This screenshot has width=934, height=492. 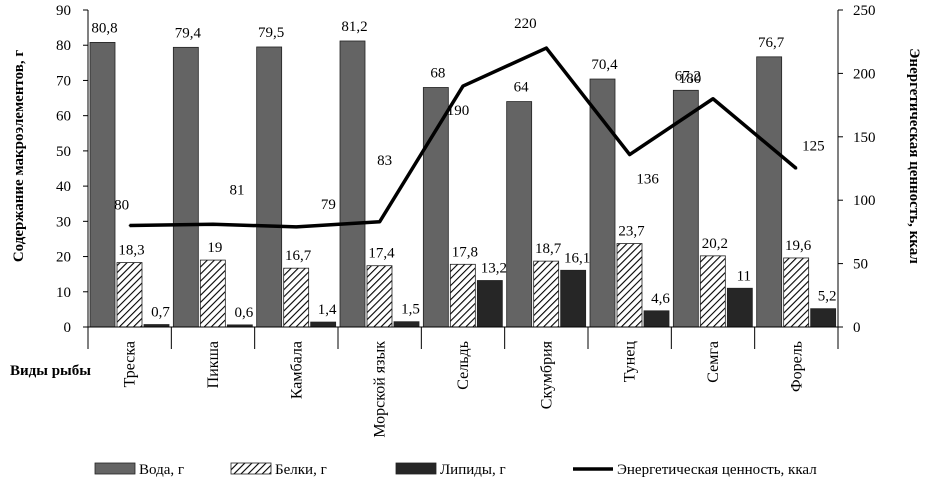 I want to click on category-label: Камбала, so click(x=296, y=370).